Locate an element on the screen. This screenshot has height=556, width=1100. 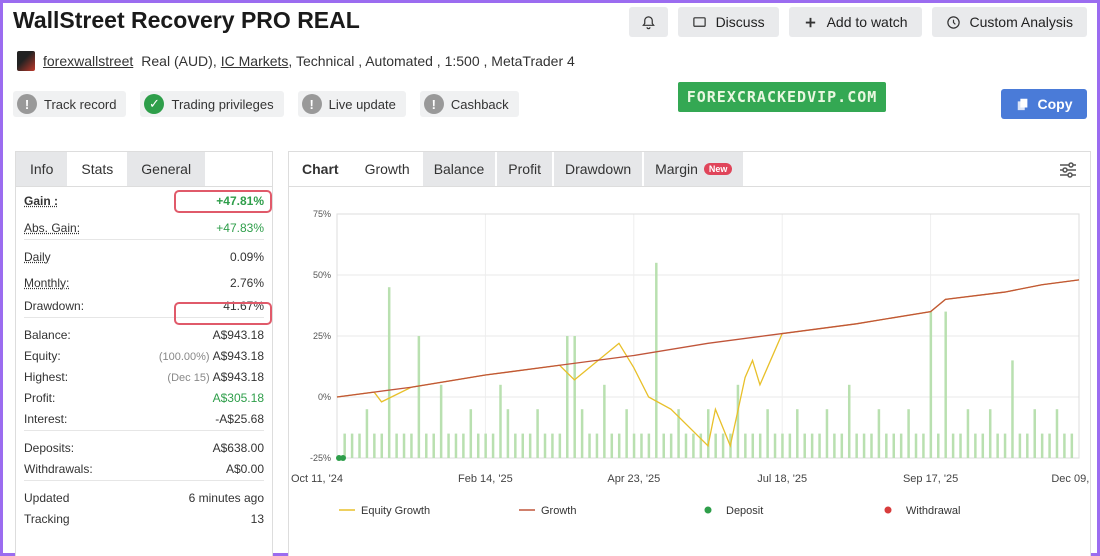
check-icon: ✓ is located at coordinates (154, 104).